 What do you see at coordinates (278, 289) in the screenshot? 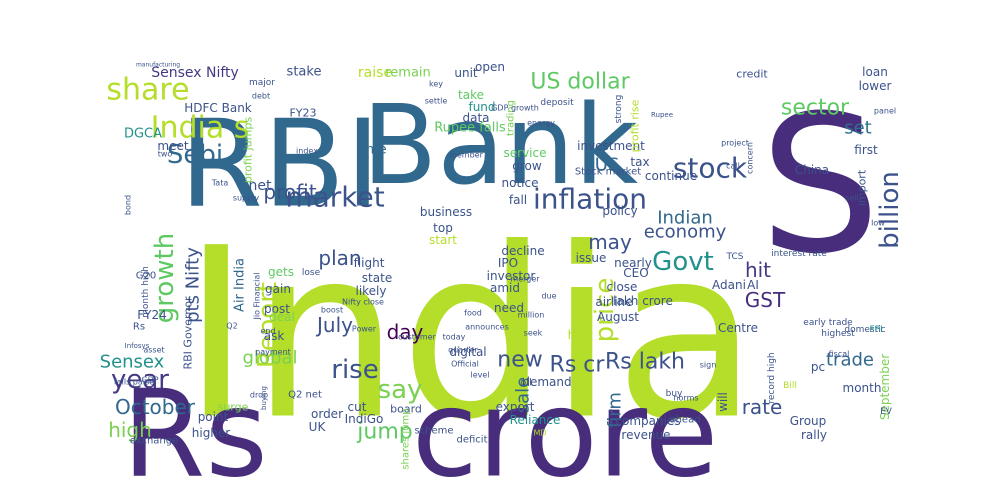
I see `cloud-word: gain` at bounding box center [278, 289].